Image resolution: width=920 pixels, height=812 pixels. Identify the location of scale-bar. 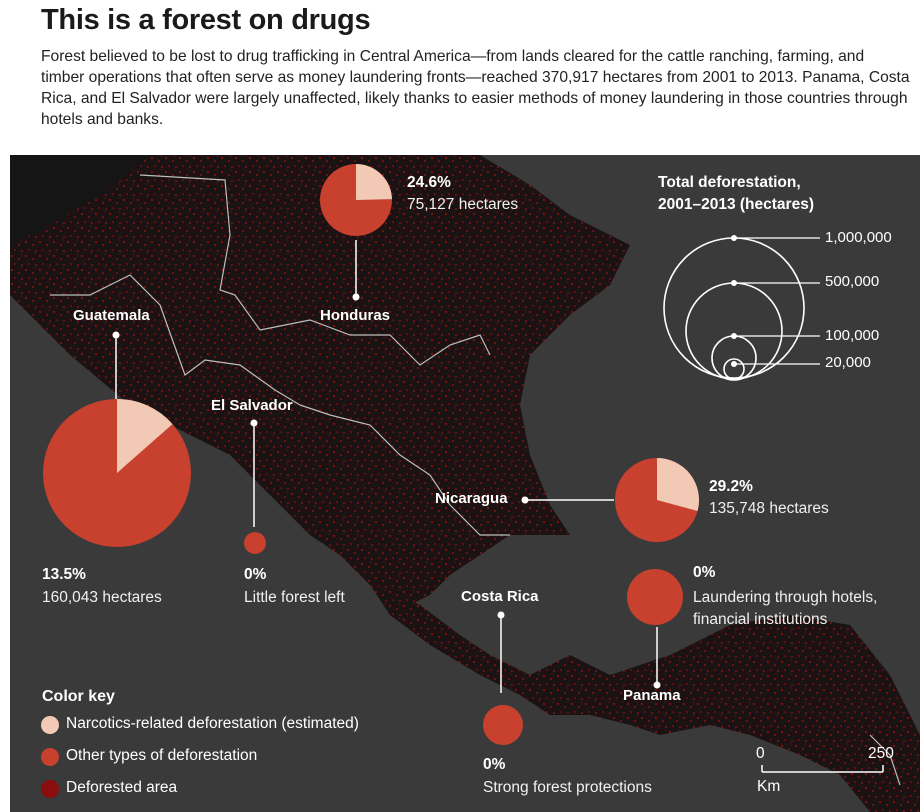
(822, 769).